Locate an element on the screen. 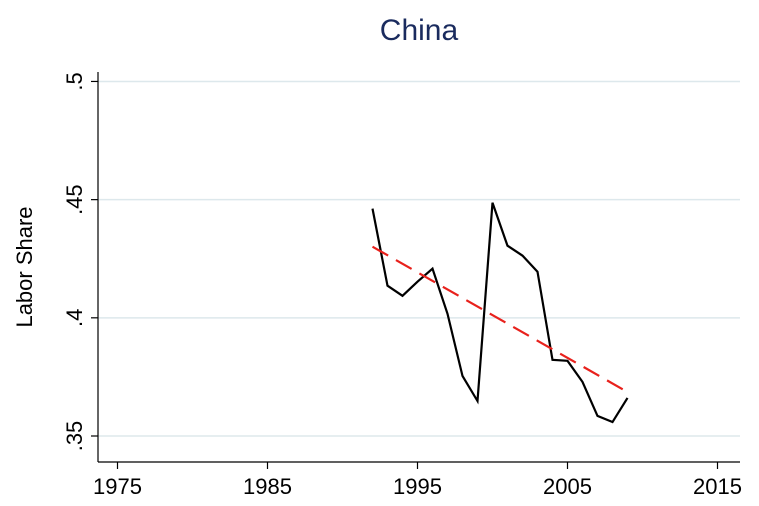  y-tick-label: .5 is located at coordinates (74, 81).